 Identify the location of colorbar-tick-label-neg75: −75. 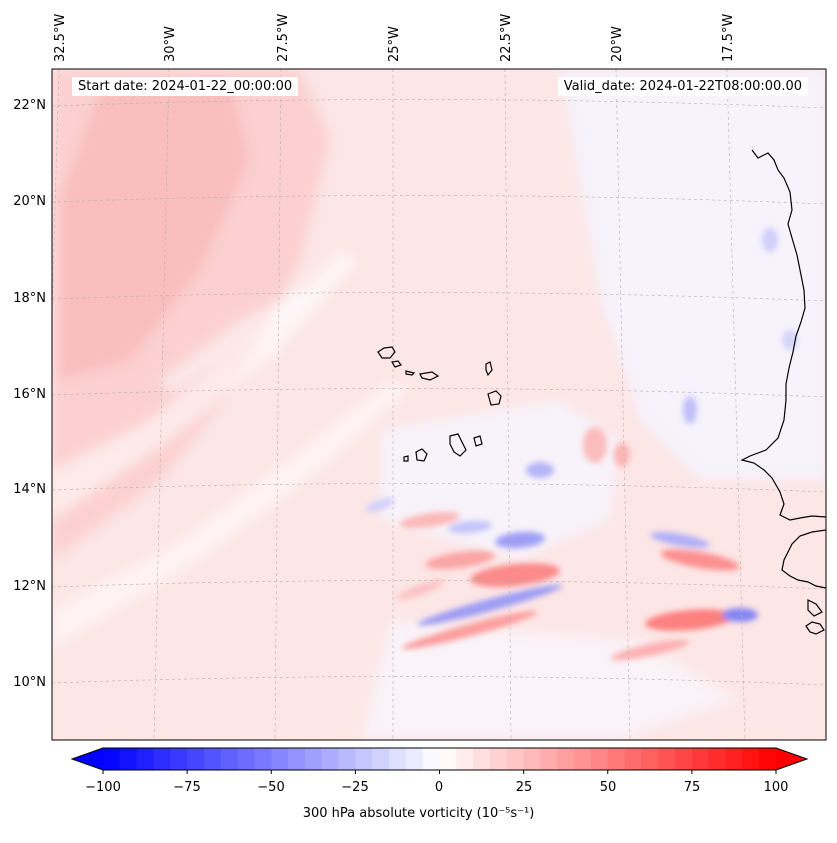
(187, 787).